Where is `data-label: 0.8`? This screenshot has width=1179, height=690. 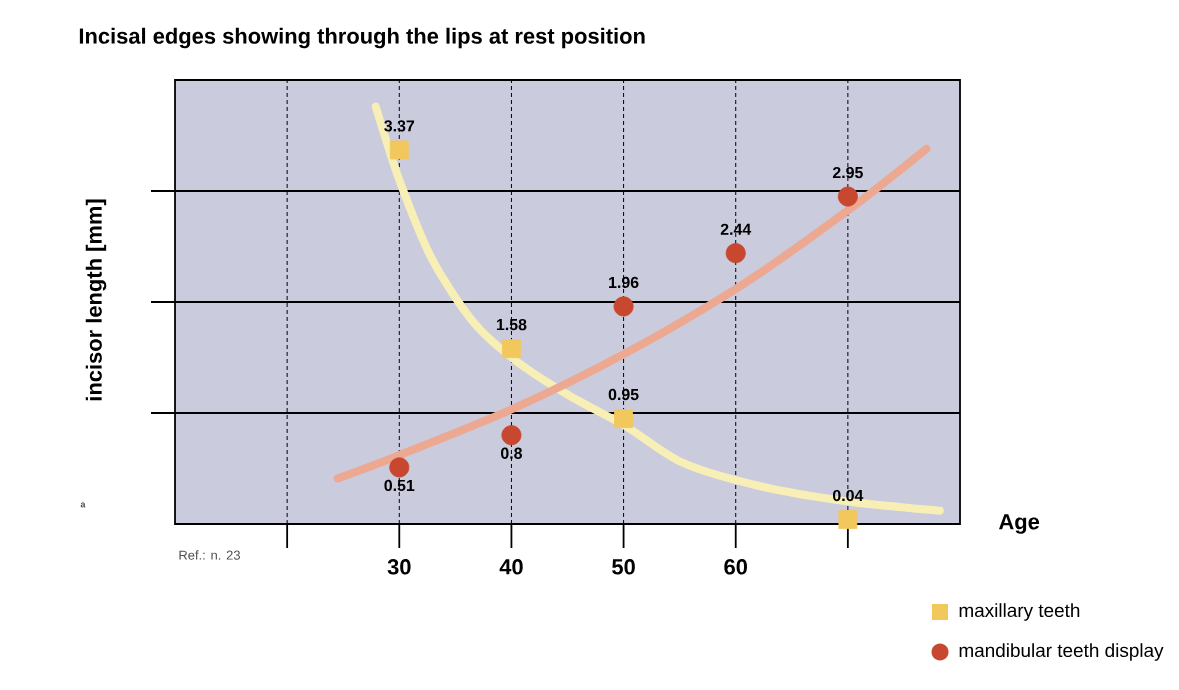
data-label: 0.8 is located at coordinates (511, 453).